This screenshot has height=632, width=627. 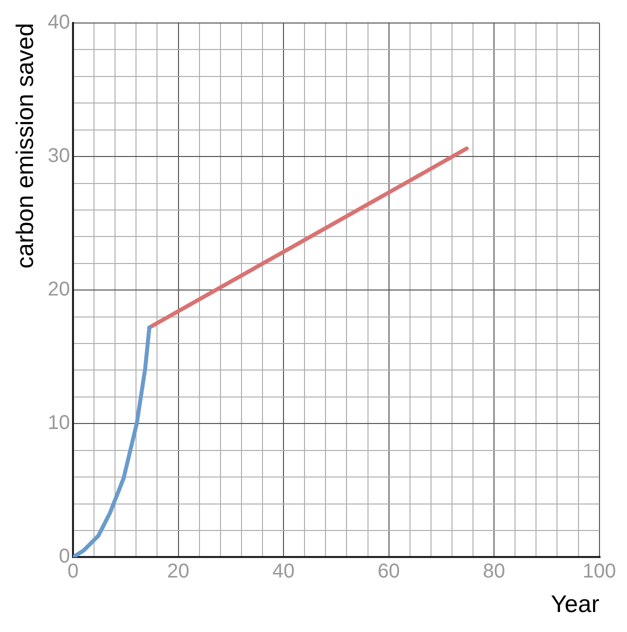 I want to click on x-axis-title: Year, so click(x=575, y=604).